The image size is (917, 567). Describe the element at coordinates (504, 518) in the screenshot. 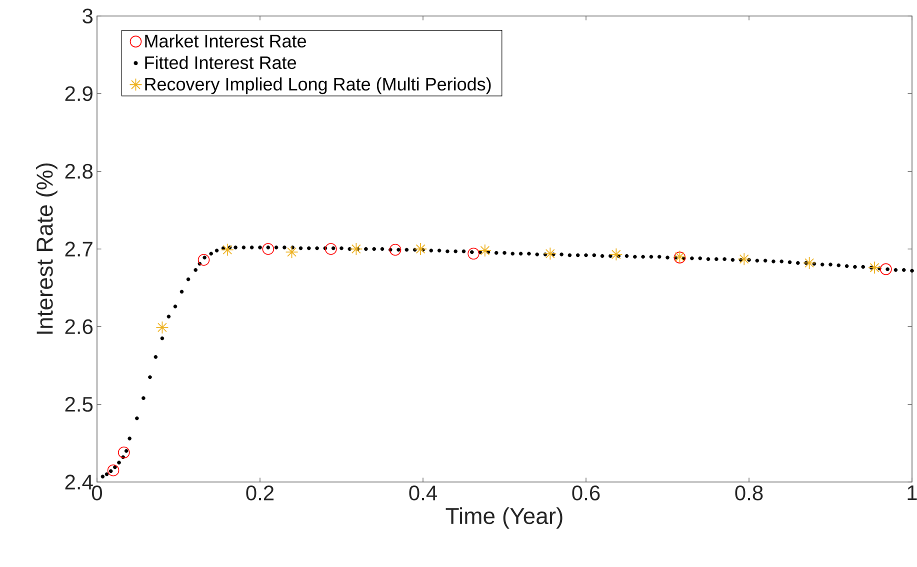

I see `x-axis-title: Time (Year)` at that location.